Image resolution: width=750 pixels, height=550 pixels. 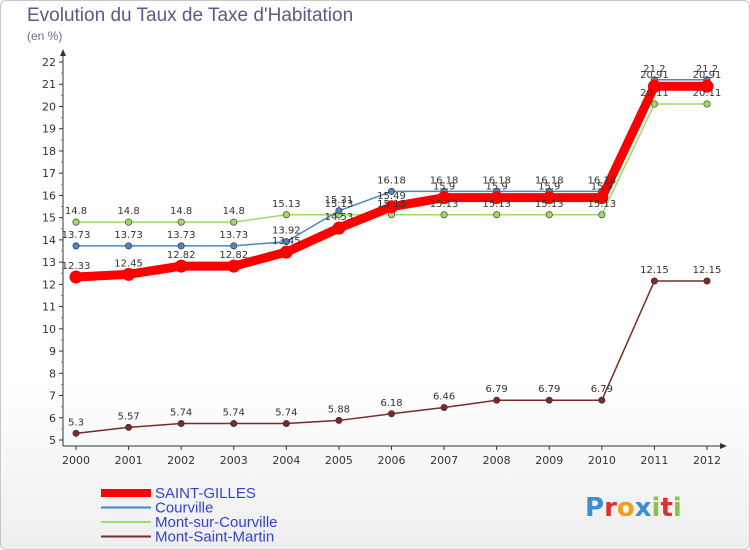 What do you see at coordinates (49, 129) in the screenshot?
I see `y-tick-label: 19` at bounding box center [49, 129].